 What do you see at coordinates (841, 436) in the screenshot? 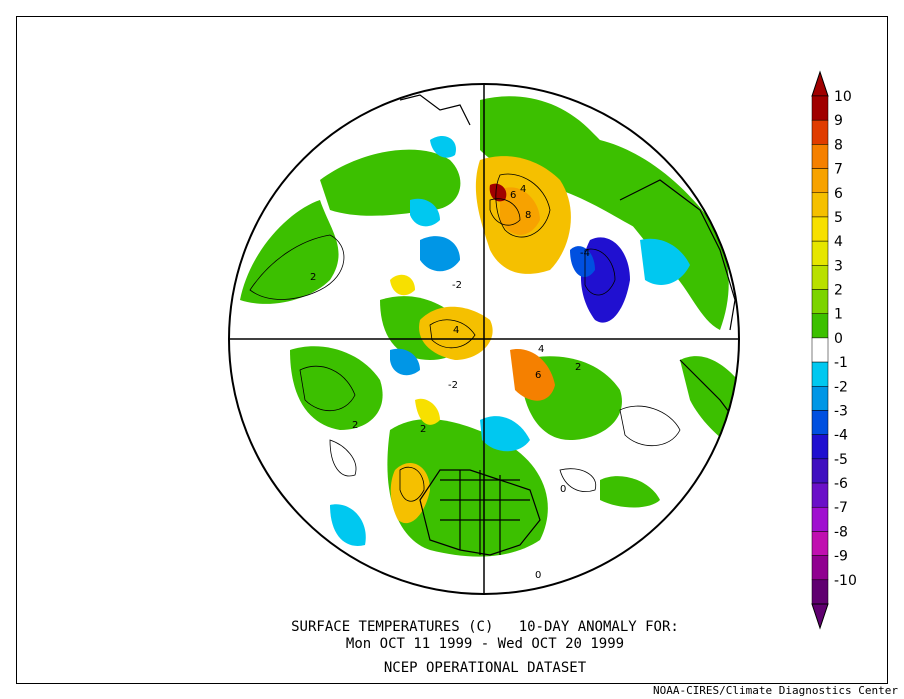
I see `colorbar-label: -4` at bounding box center [841, 436].